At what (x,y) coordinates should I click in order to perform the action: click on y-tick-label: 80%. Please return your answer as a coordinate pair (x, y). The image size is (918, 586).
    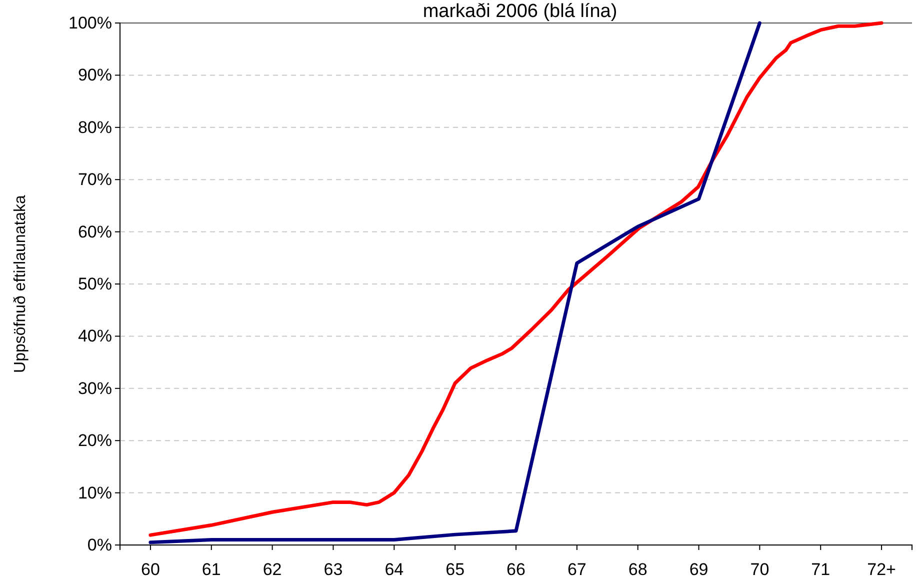
    Looking at the image, I should click on (95, 127).